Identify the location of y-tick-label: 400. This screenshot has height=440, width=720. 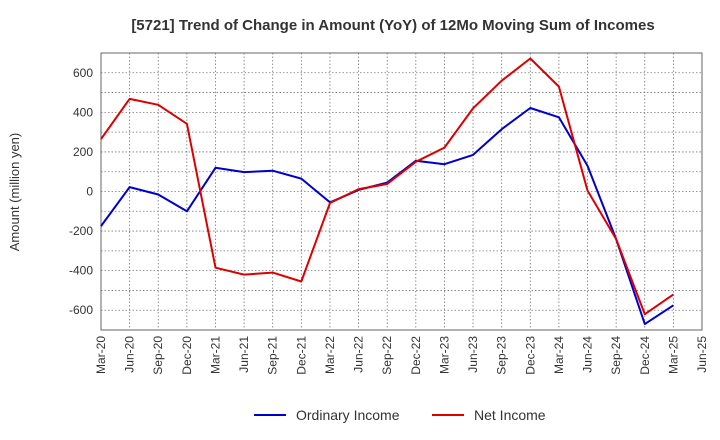
(83, 112).